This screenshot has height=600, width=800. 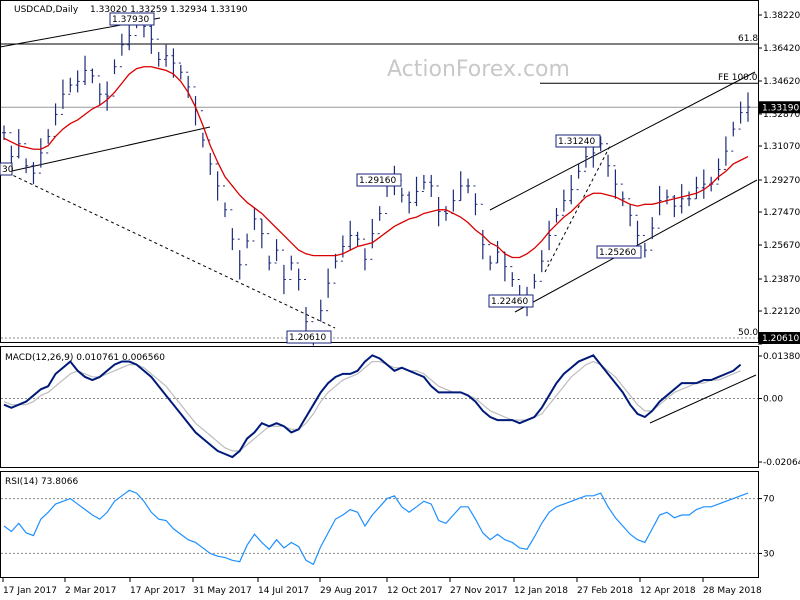 I want to click on x-axis-label: 17 Jan 2017, so click(x=30, y=591).